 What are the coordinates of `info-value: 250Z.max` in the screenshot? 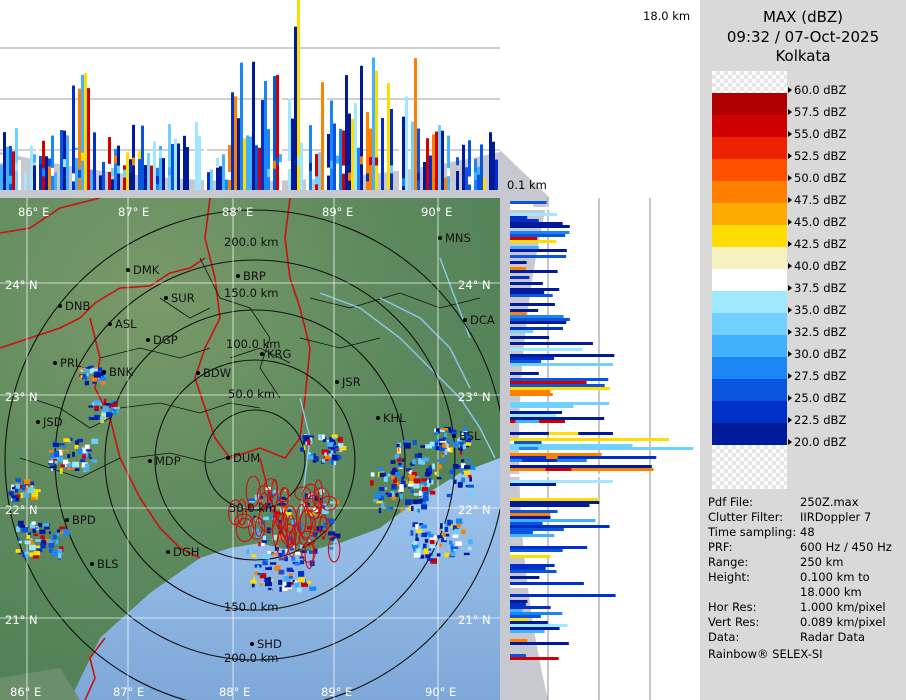 It's located at (829, 502).